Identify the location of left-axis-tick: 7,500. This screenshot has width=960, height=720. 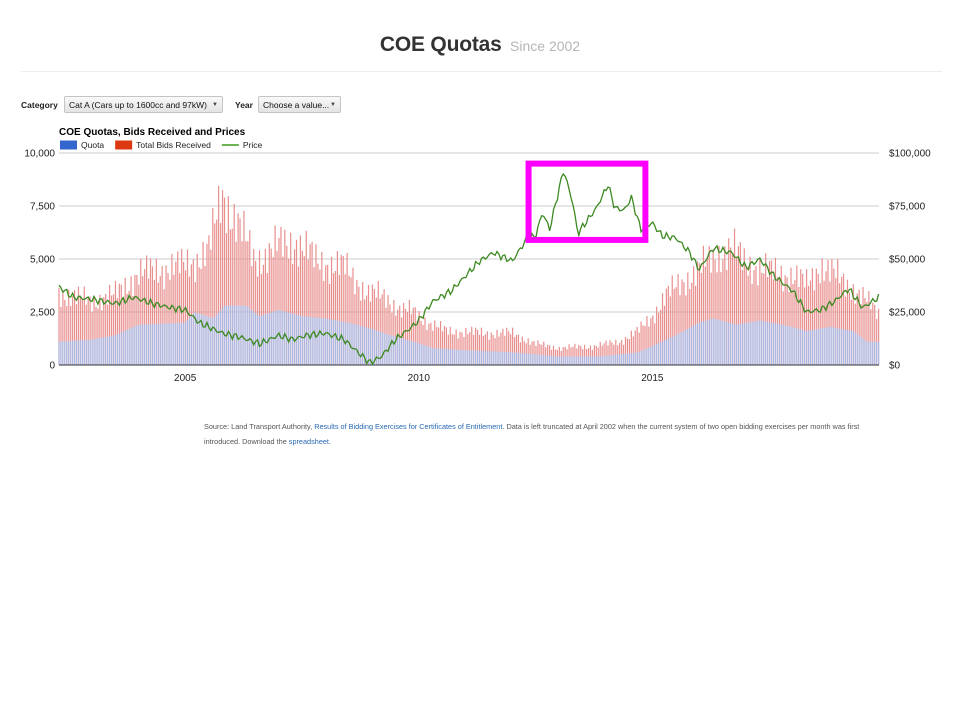
(42, 207).